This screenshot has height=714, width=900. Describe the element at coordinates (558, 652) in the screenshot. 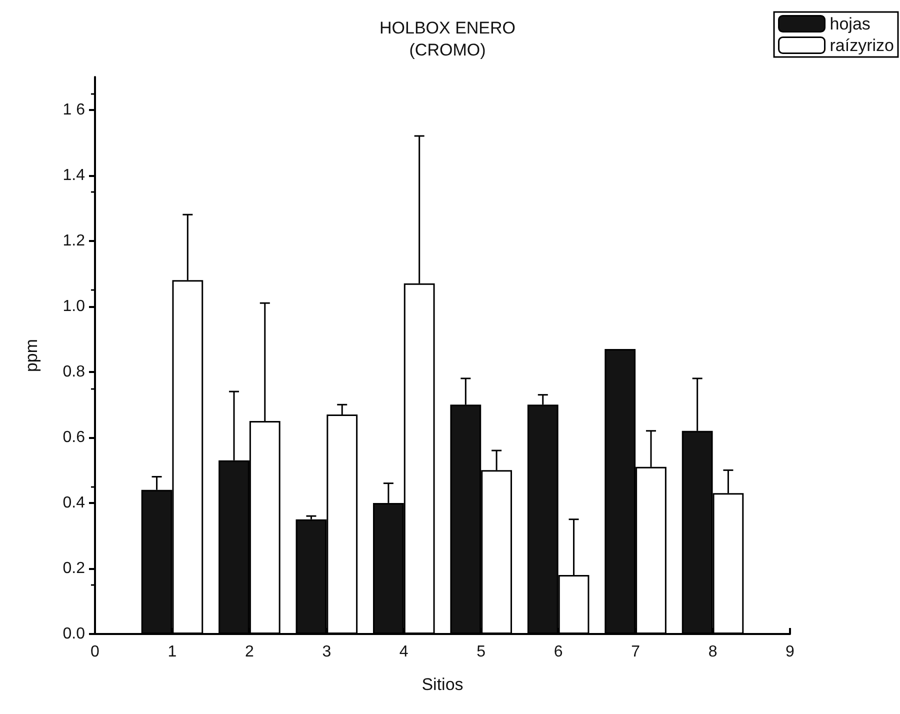

I see `x-tick-label: 6` at that location.